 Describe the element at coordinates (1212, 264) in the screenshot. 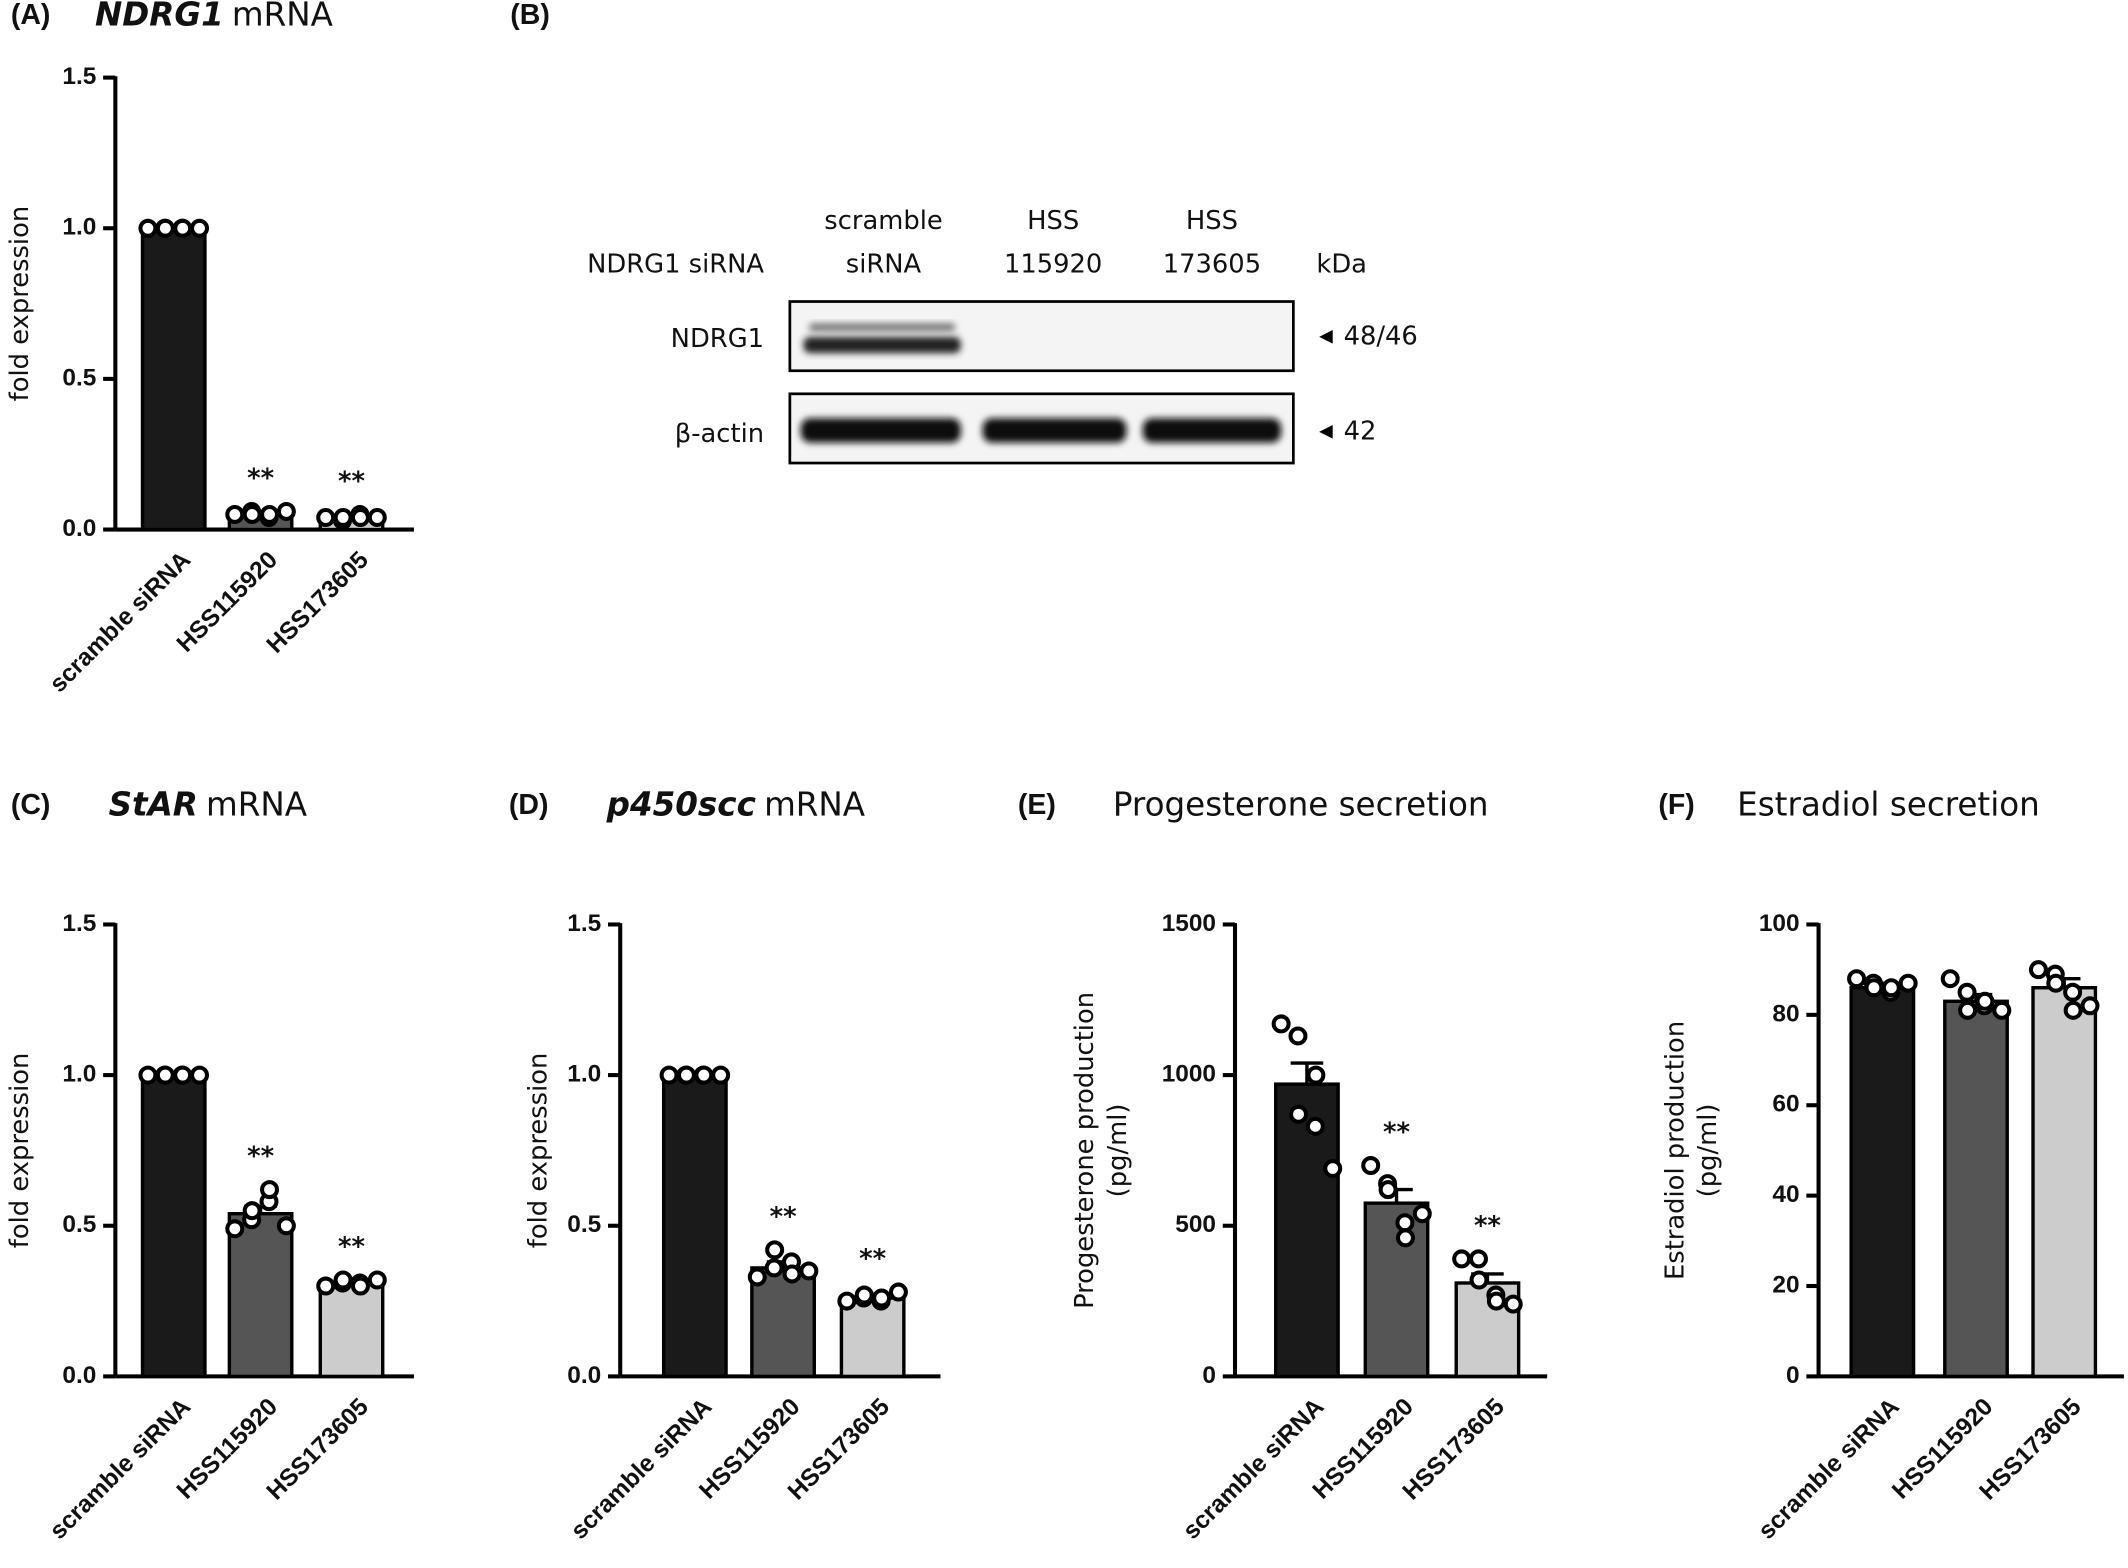

I see `column-label: 173605` at that location.